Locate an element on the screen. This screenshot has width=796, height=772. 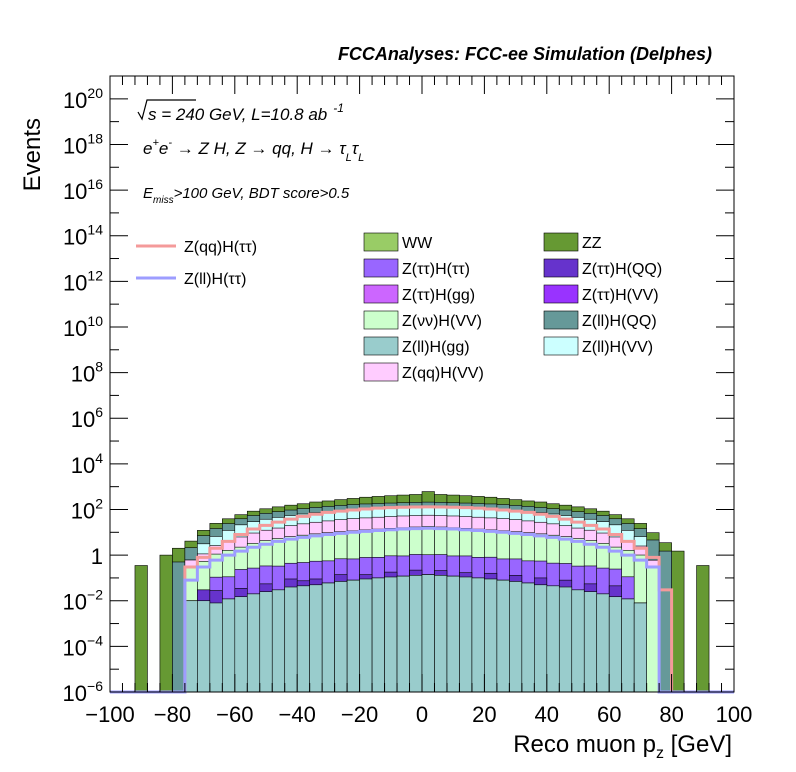
x-tick-label: 100 is located at coordinates (734, 714).